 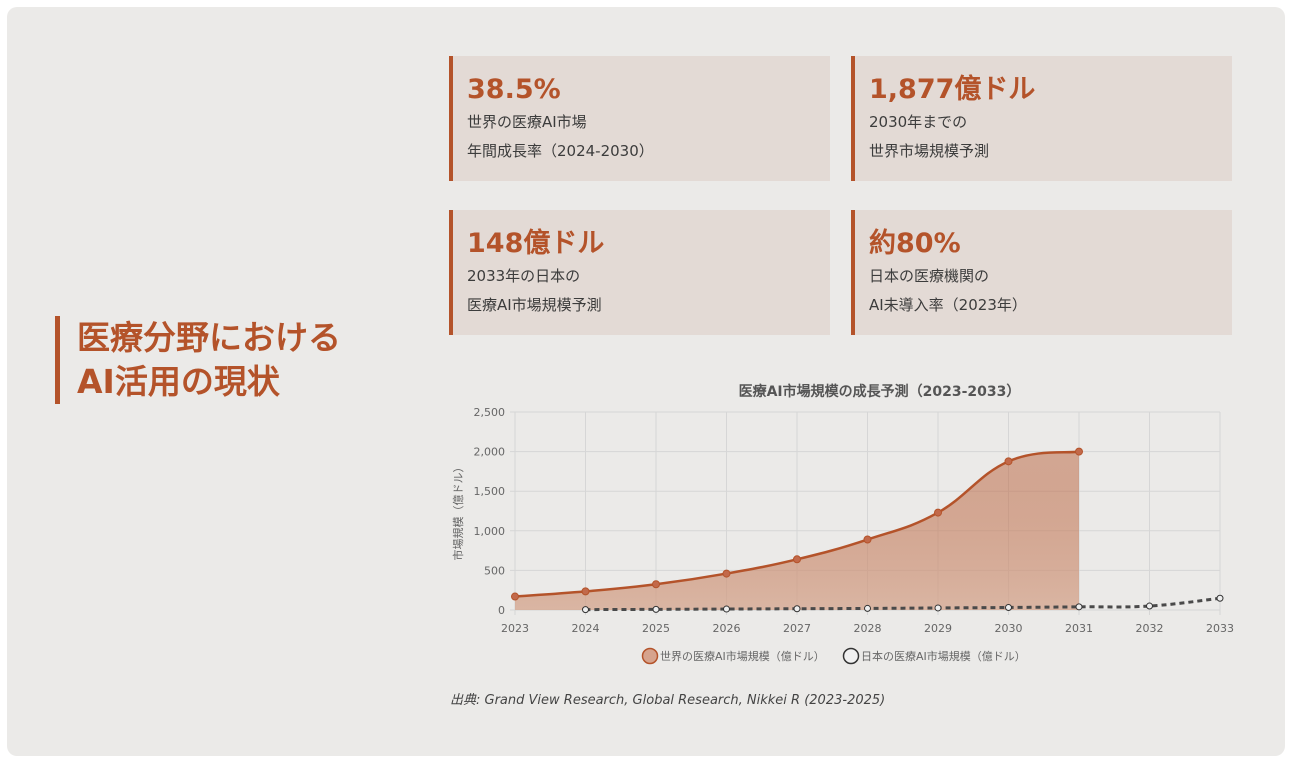 I want to click on stat-description-line-1: 2033年の日本の, so click(x=524, y=276).